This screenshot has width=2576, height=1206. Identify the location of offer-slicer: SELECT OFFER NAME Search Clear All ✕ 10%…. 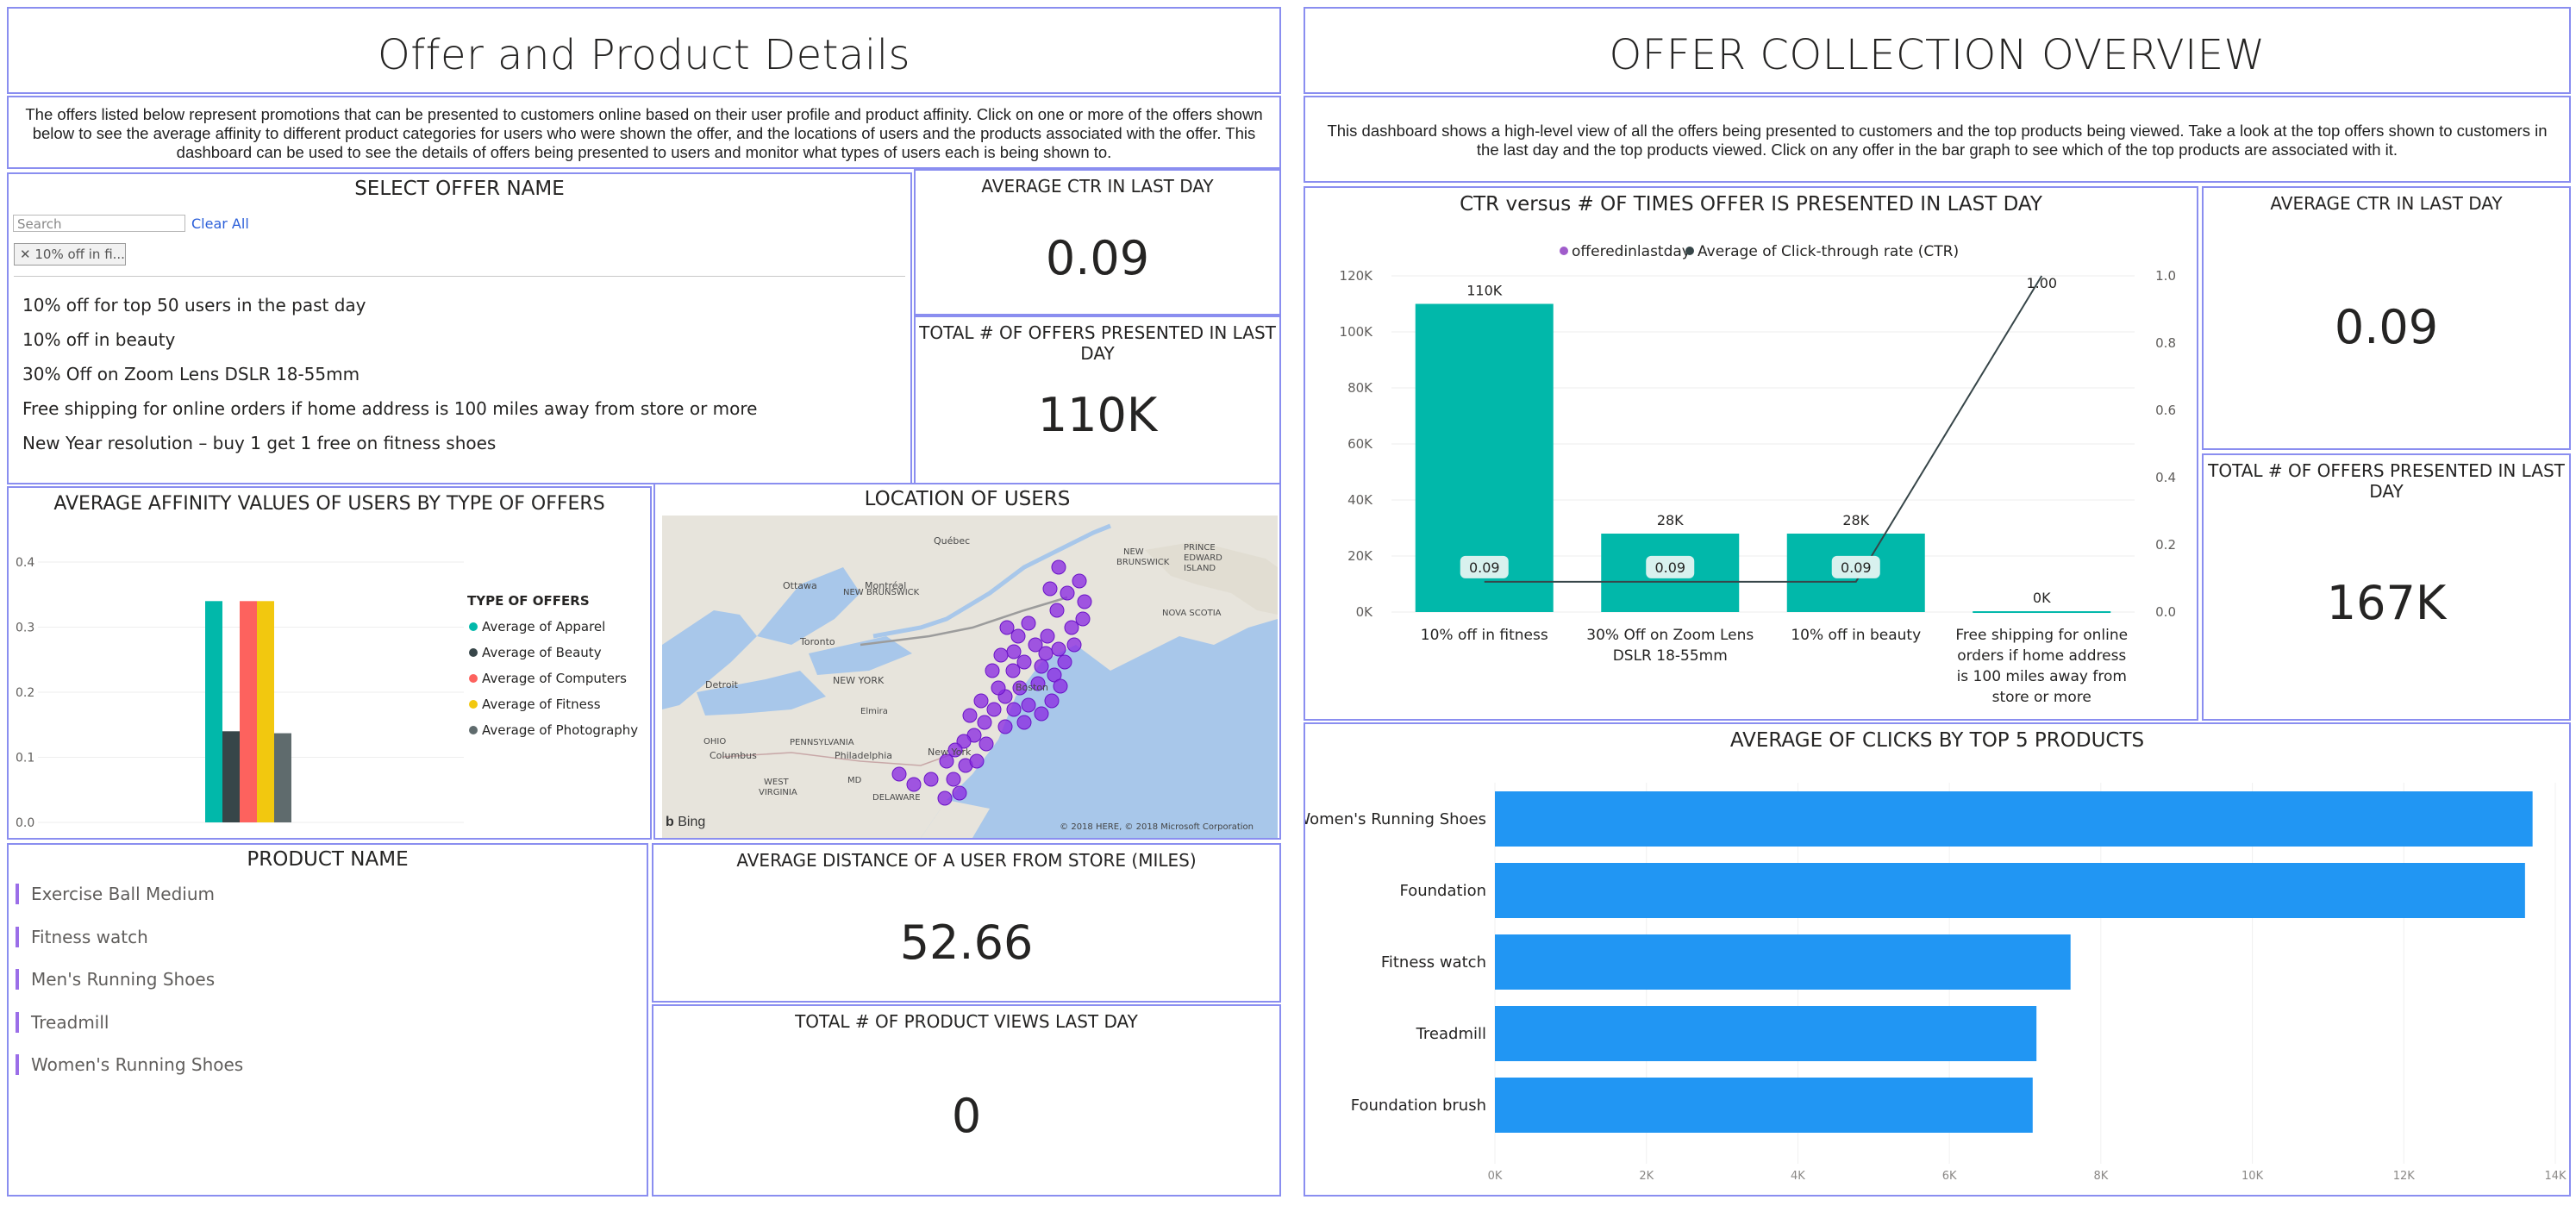
(460, 328).